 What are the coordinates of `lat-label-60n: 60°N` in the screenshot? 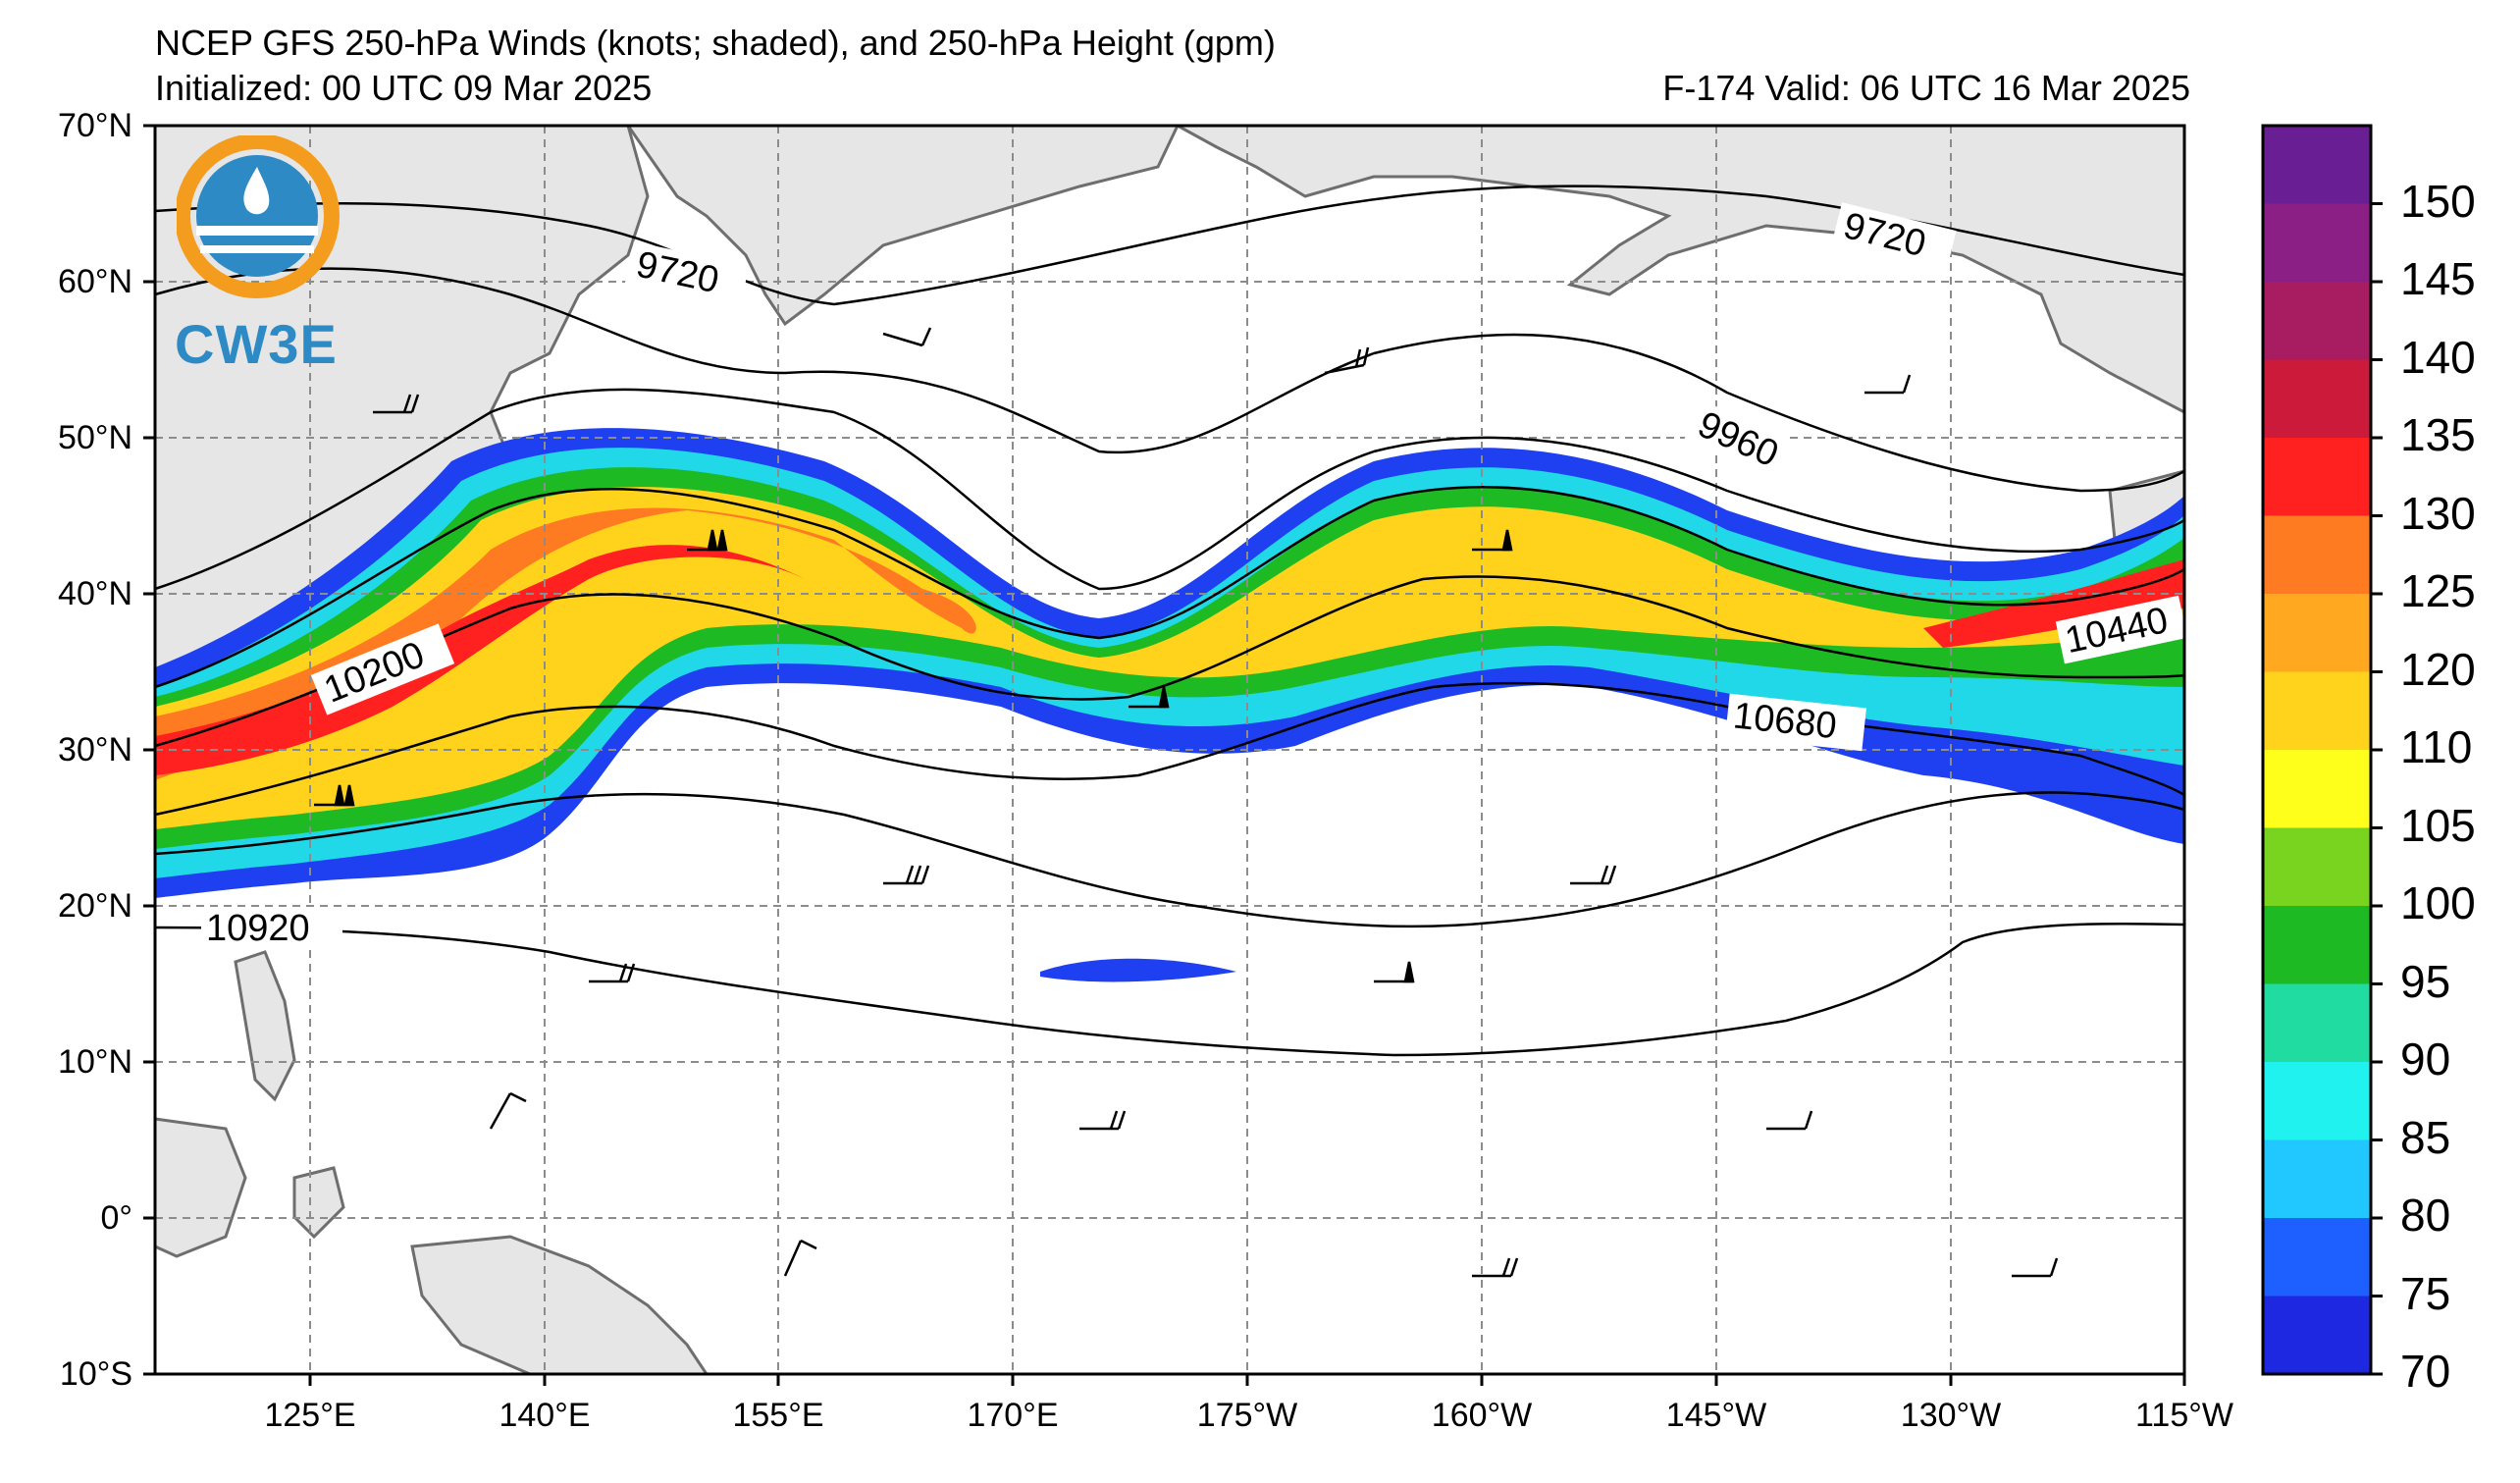 It's located at (95, 281).